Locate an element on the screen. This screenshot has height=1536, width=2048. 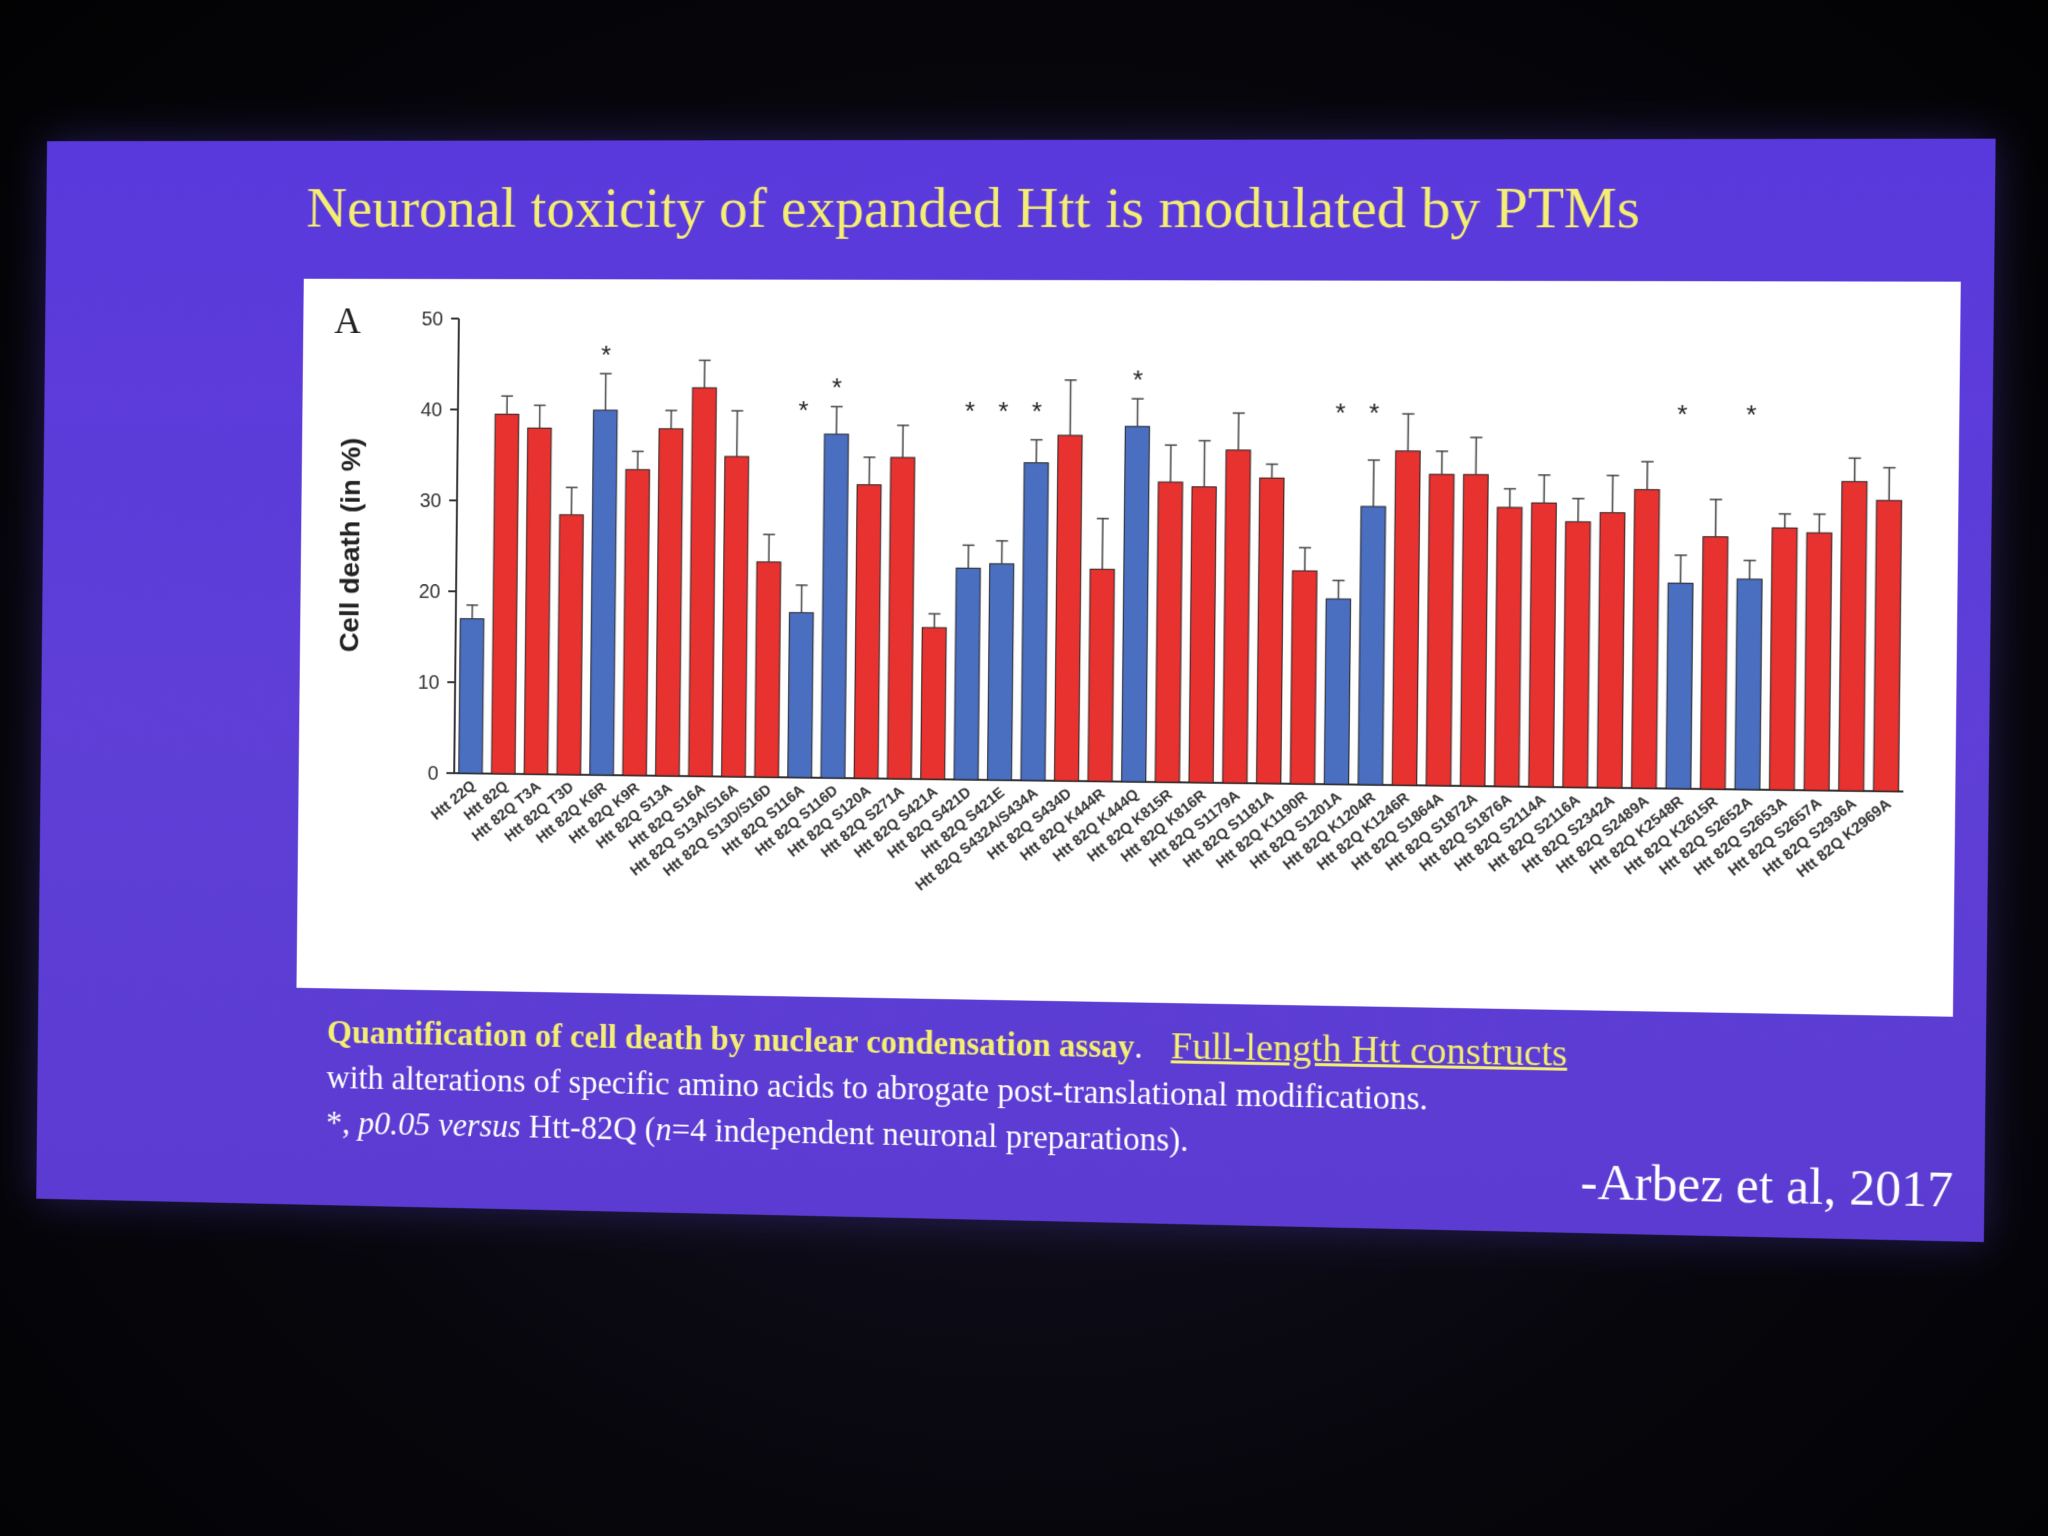
y-axis-line is located at coordinates (456, 546).